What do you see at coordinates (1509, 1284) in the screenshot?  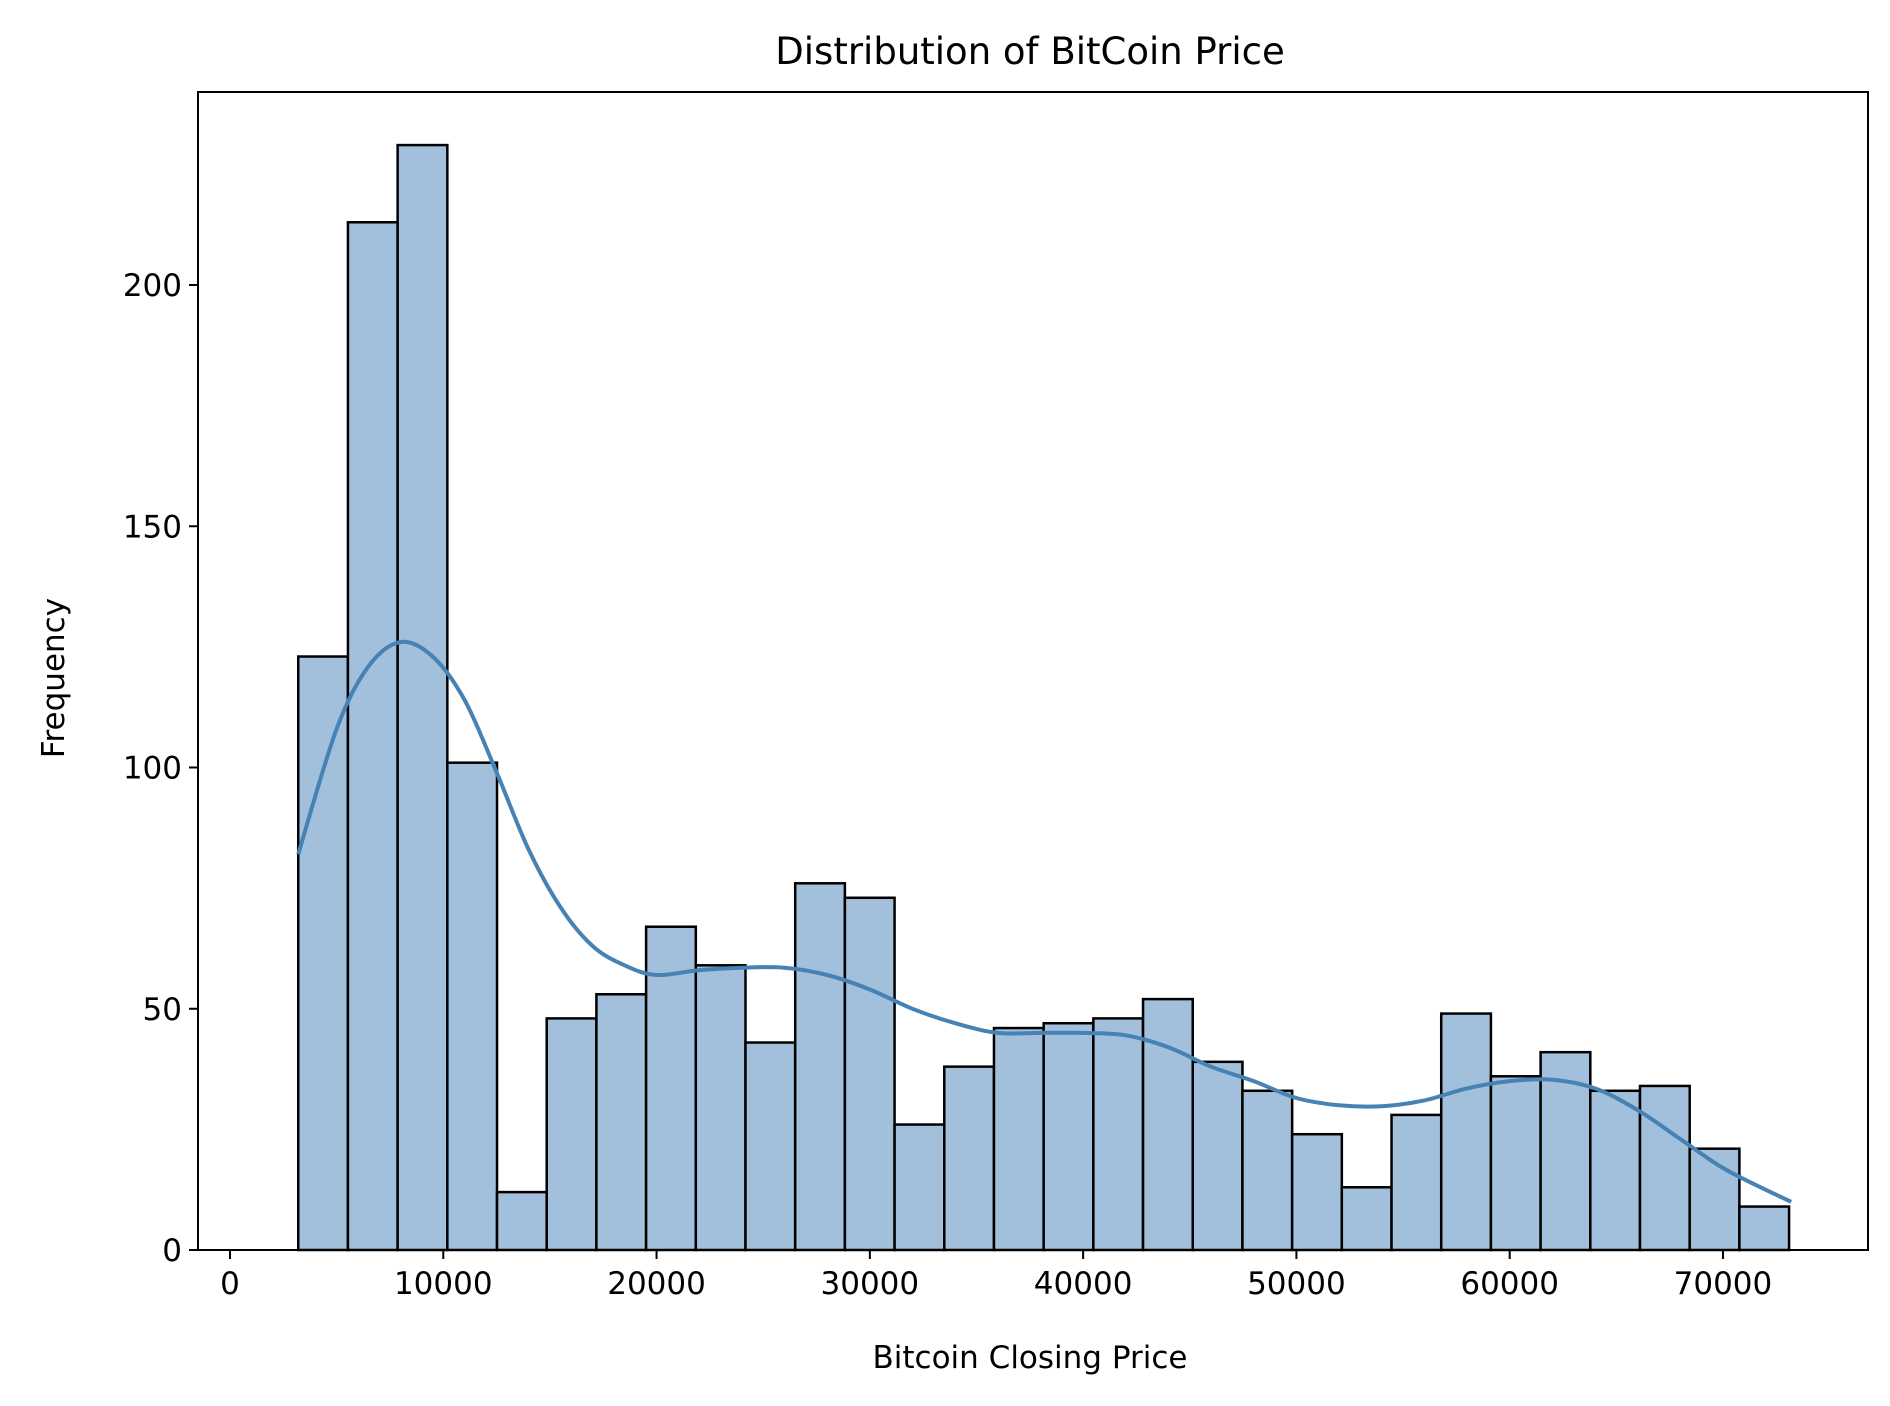 I see `x-tick-label: 60000` at bounding box center [1509, 1284].